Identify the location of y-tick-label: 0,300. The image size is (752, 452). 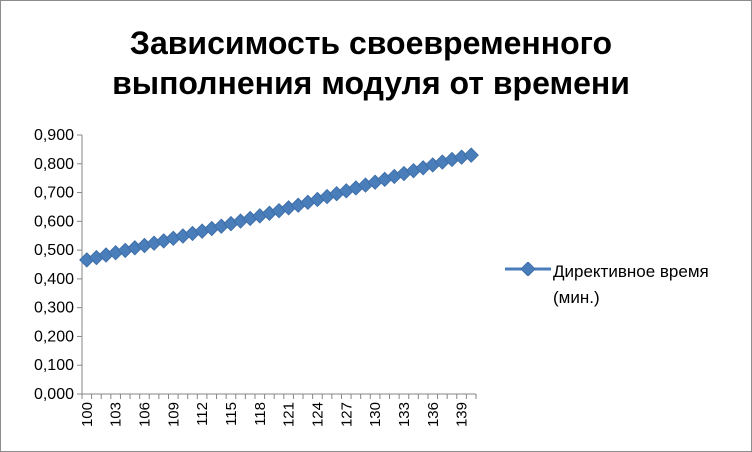
(54, 308).